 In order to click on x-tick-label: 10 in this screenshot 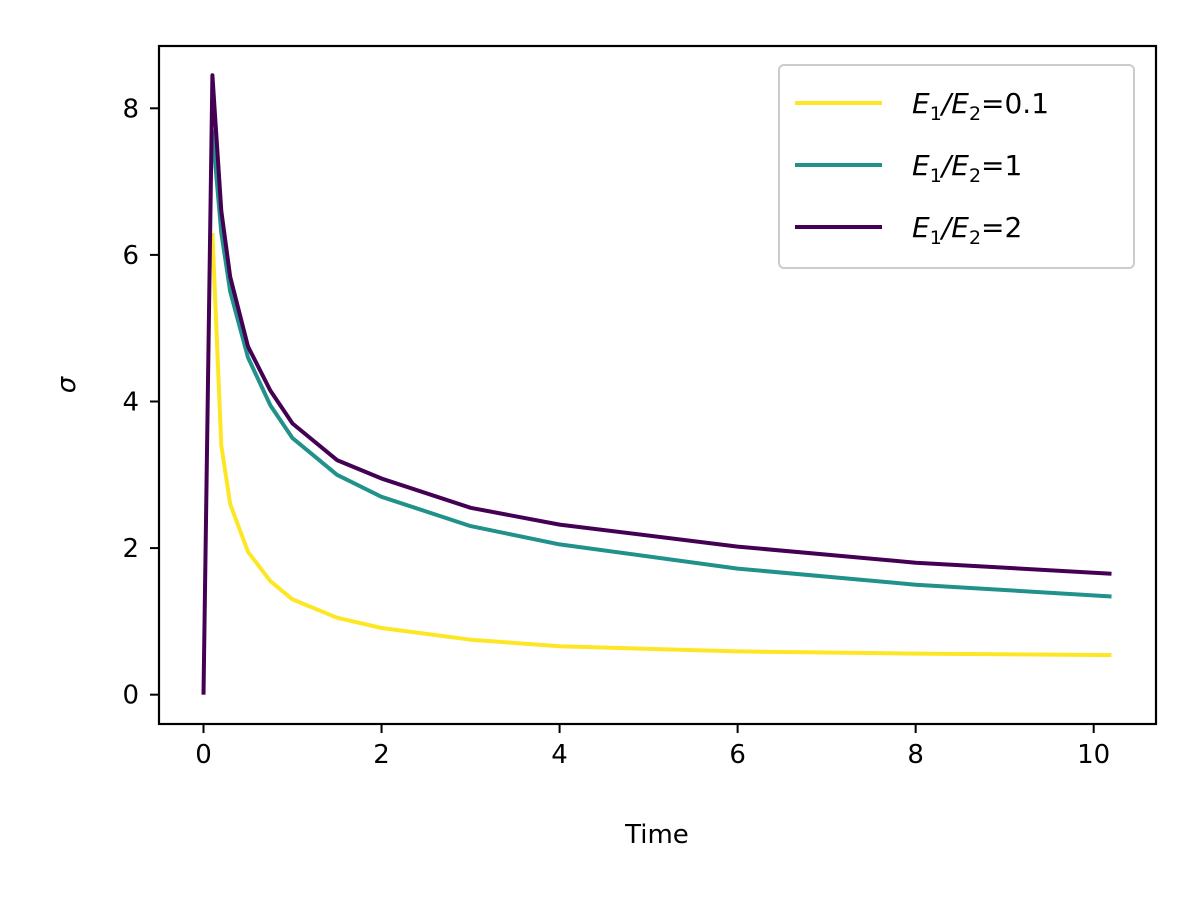, I will do `click(1093, 755)`.